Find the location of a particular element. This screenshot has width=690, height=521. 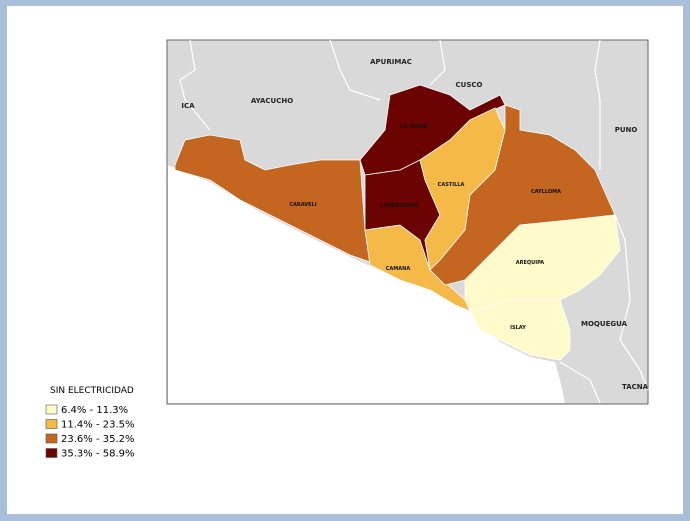

province-label: LA UNION is located at coordinates (413, 127).